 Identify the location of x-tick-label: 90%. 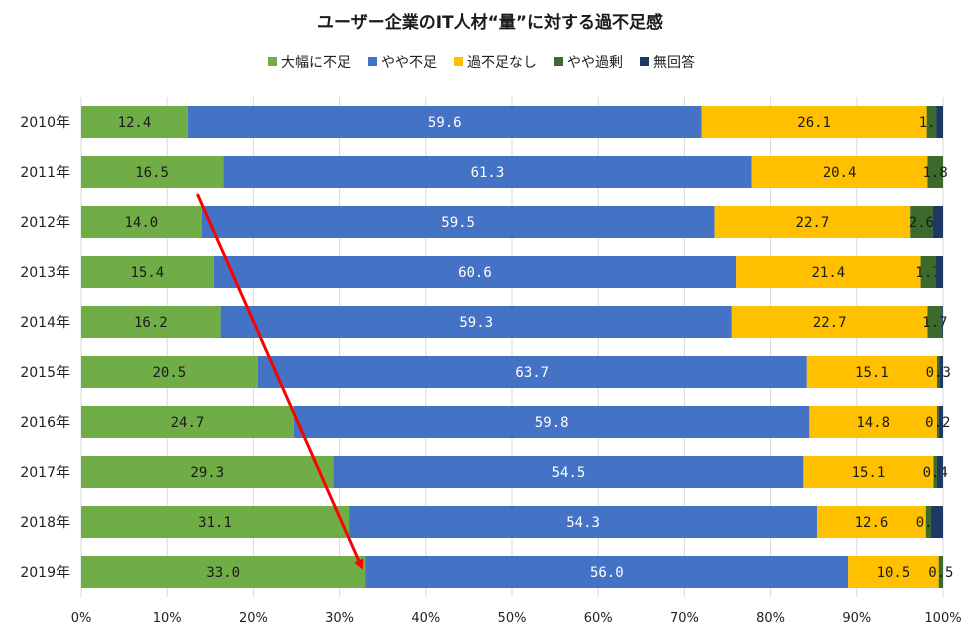
(856, 618).